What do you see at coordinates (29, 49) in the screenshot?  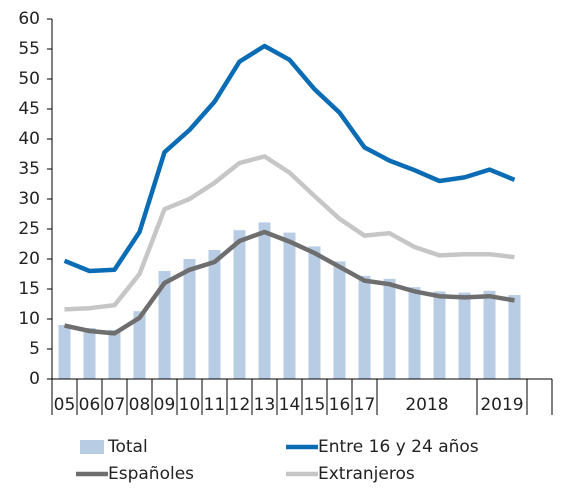 I see `y-tick-label: 55` at bounding box center [29, 49].